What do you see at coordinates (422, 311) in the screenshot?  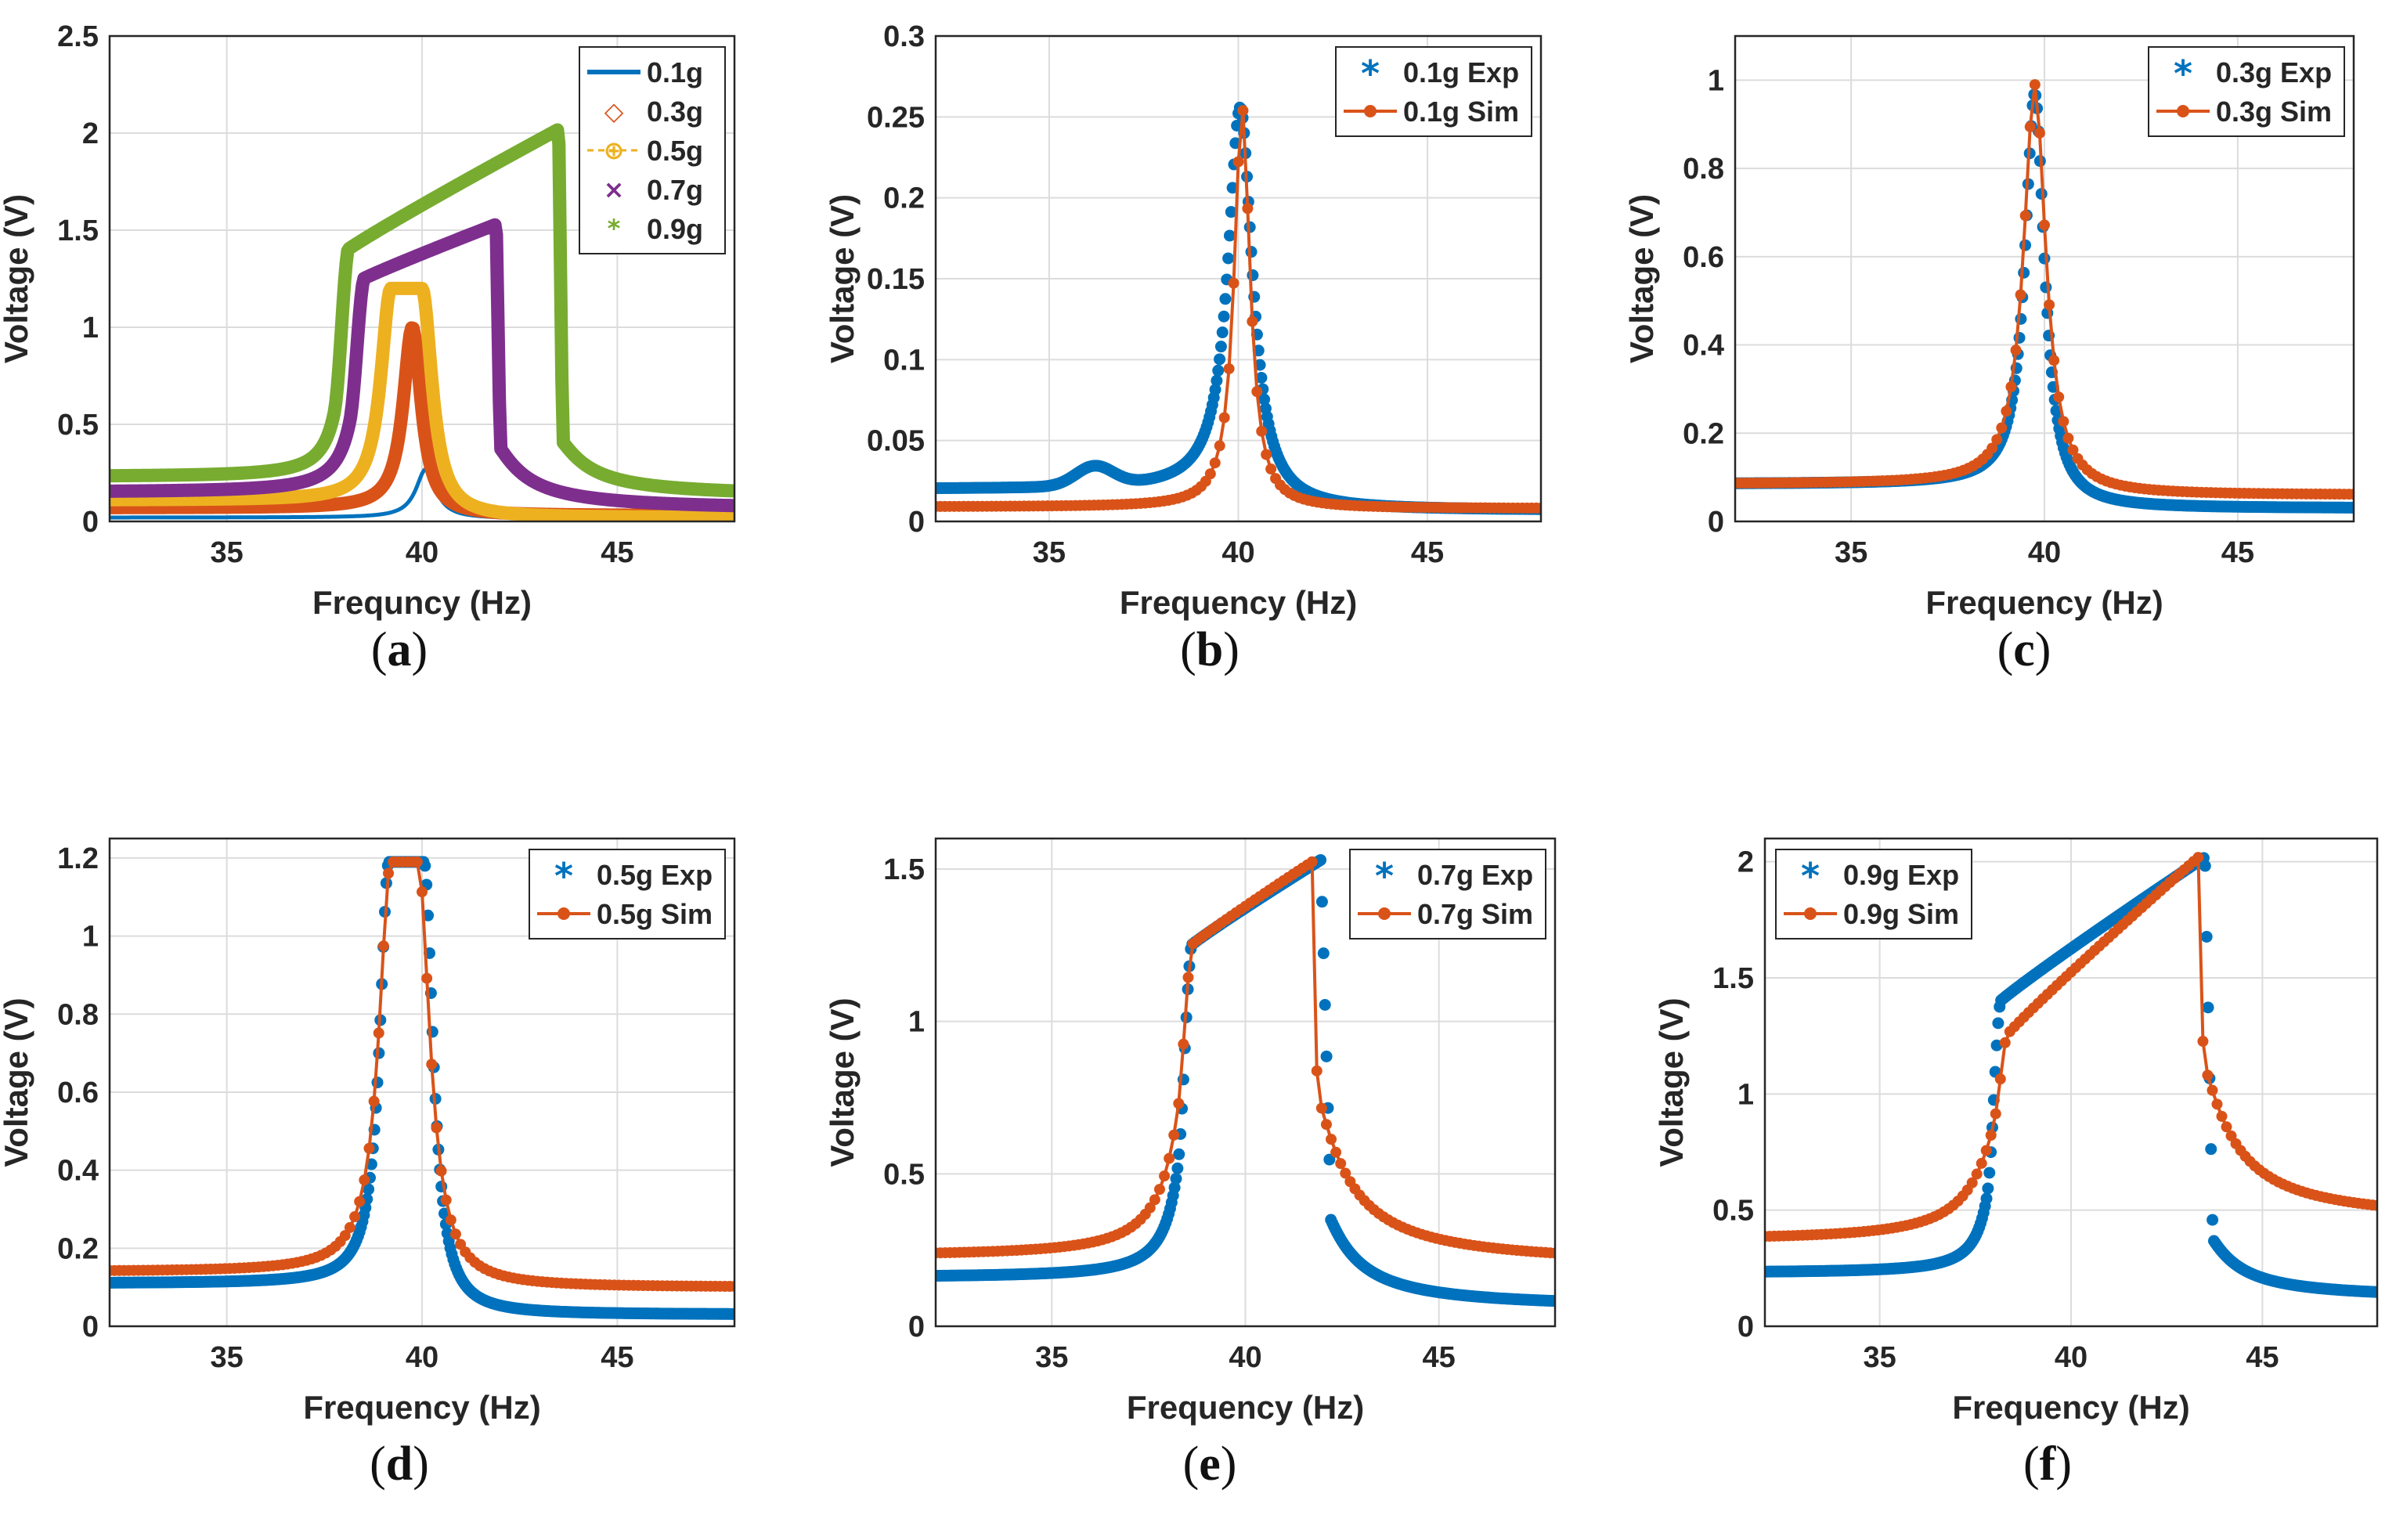 I see `series-0.9g` at bounding box center [422, 311].